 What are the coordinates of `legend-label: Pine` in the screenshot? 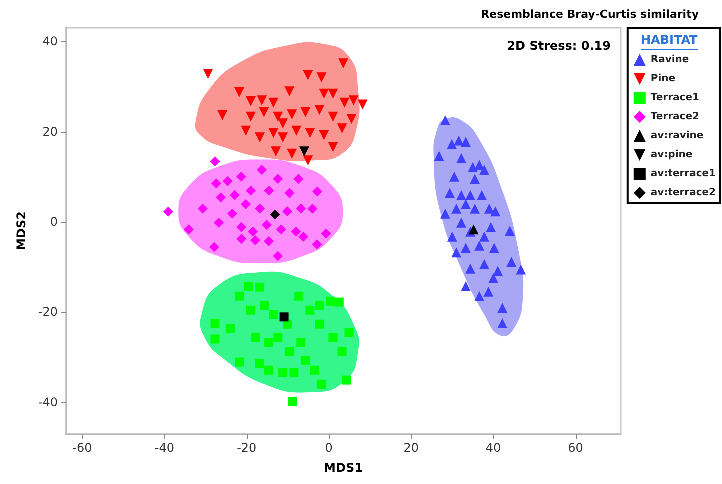 It's located at (663, 79).